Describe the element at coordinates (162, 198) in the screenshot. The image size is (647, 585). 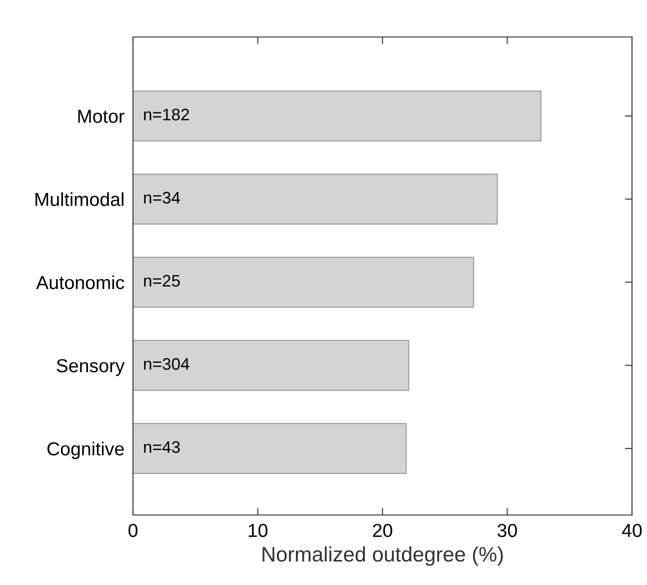
I see `annotation: n=34` at that location.